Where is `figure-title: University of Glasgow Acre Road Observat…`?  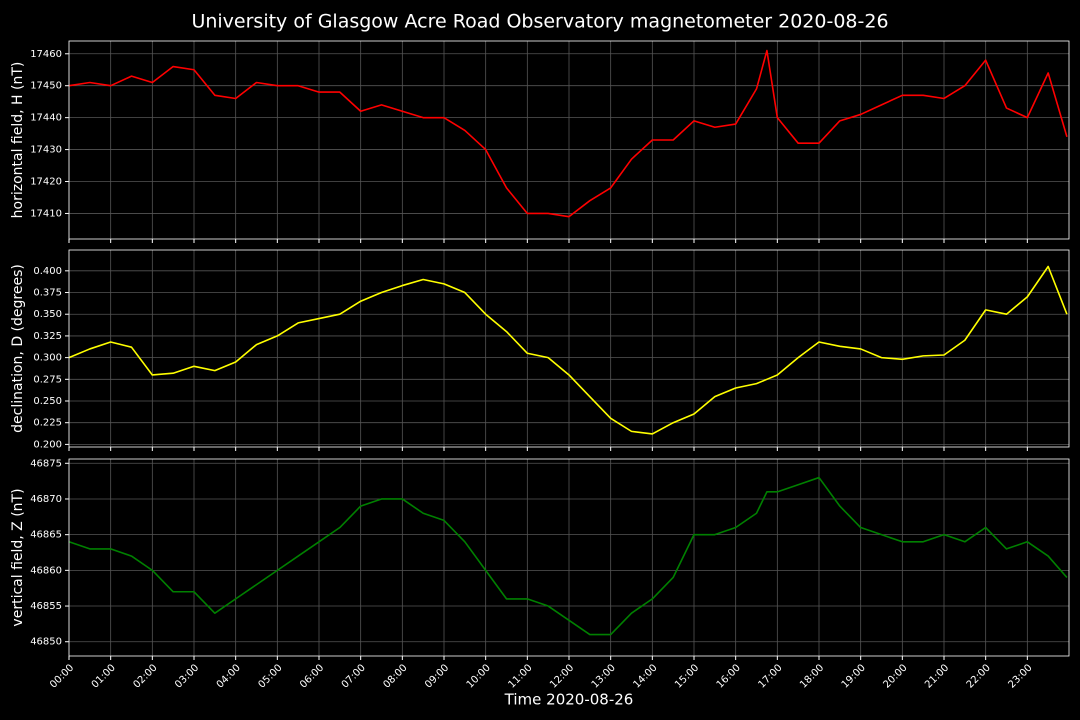
figure-title: University of Glasgow Acre Road Observat… is located at coordinates (539, 22).